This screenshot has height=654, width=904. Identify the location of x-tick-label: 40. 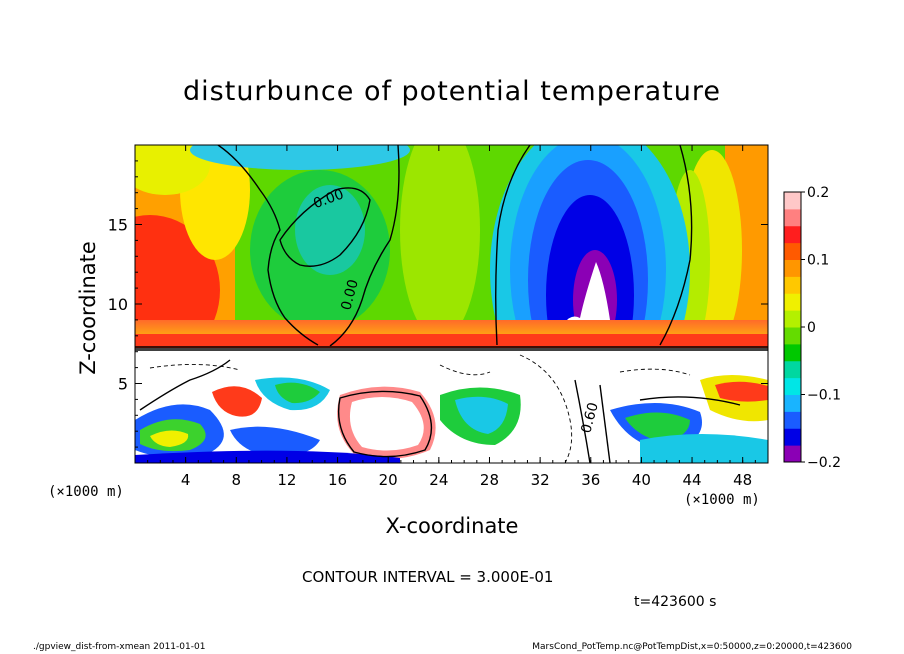
(641, 480).